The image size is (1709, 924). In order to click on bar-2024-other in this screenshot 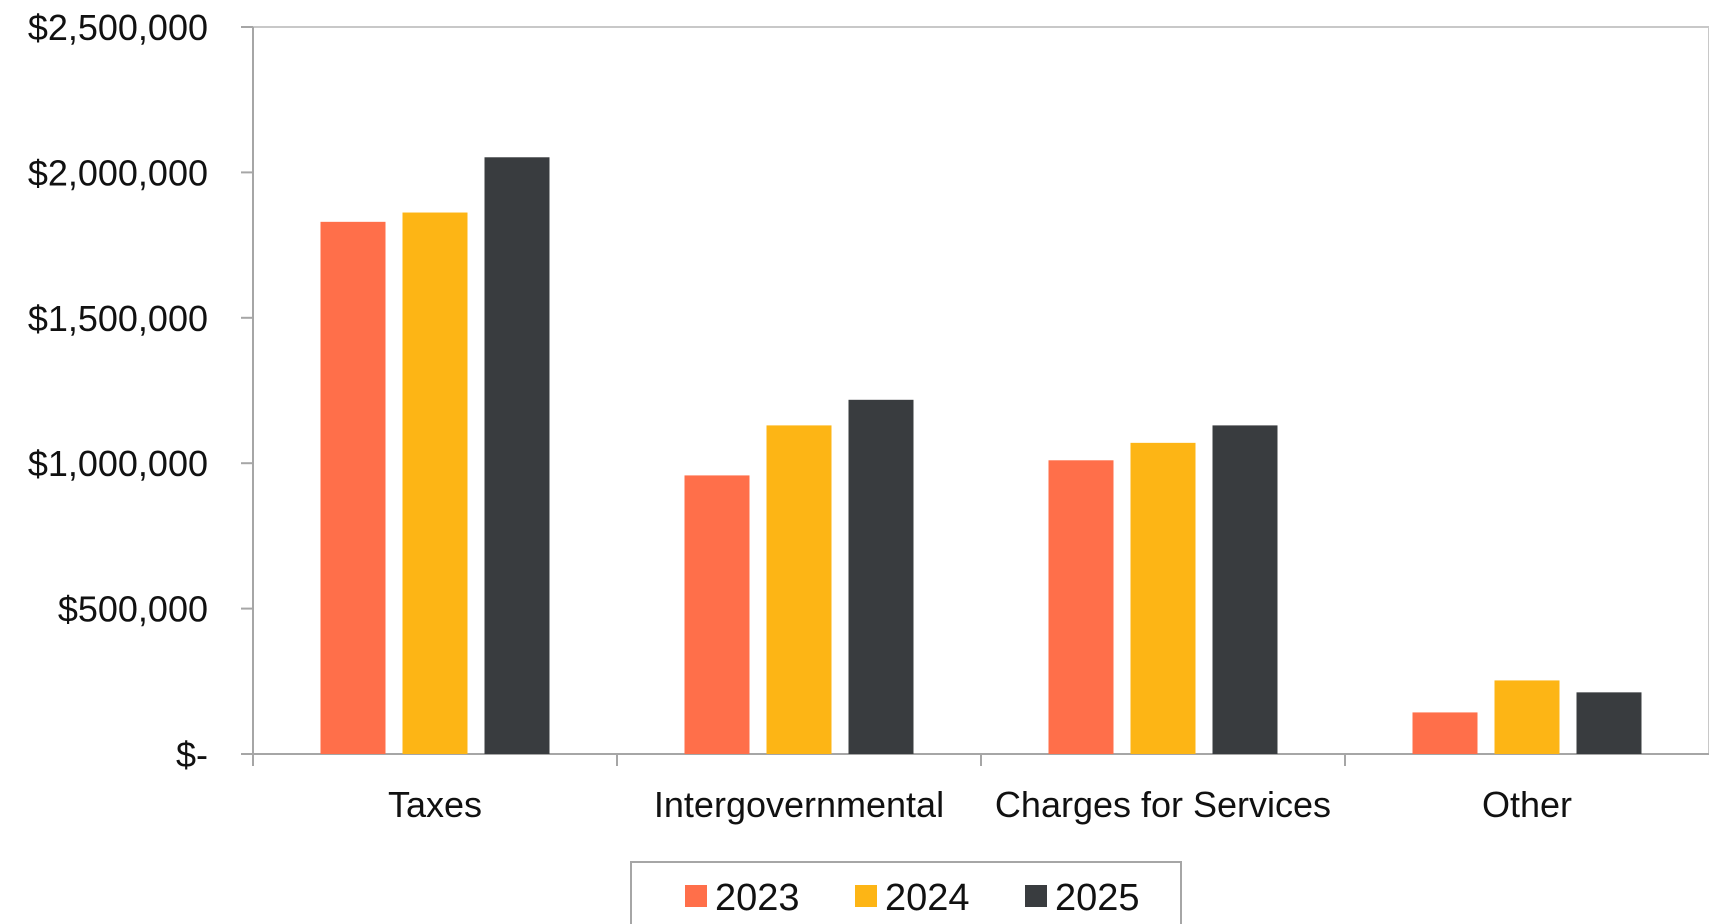, I will do `click(1527, 717)`.